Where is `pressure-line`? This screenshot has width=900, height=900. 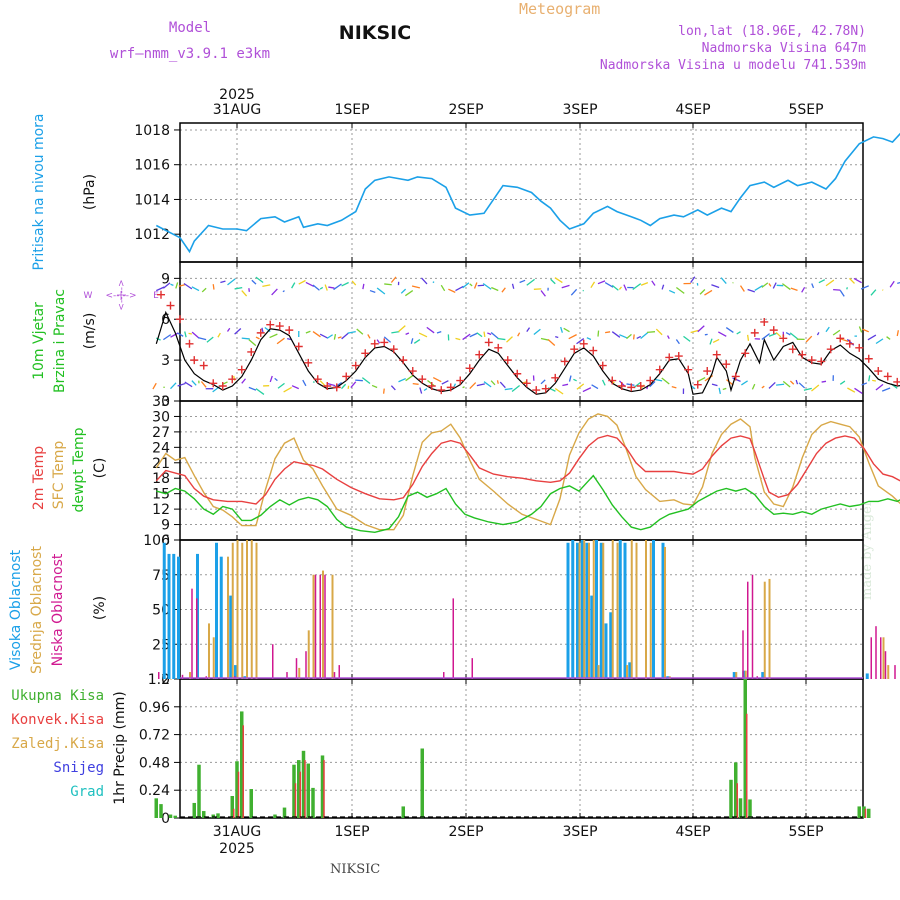 pressure-line is located at coordinates (527, 193).